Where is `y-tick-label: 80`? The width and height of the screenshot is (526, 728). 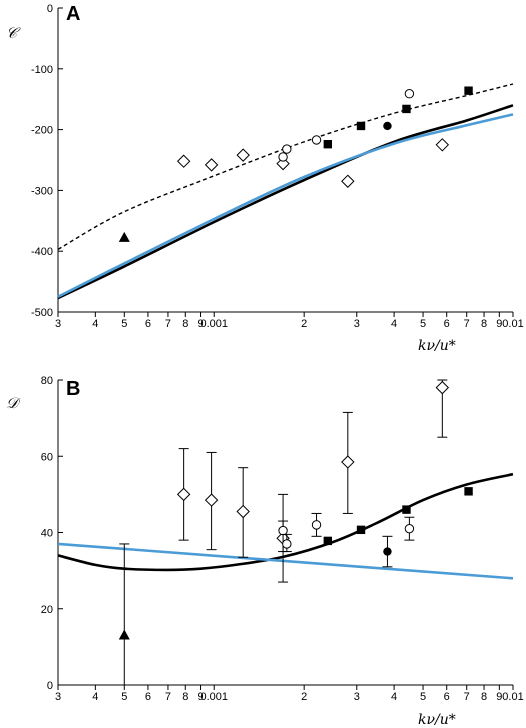
y-tick-label: 80 is located at coordinates (47, 381).